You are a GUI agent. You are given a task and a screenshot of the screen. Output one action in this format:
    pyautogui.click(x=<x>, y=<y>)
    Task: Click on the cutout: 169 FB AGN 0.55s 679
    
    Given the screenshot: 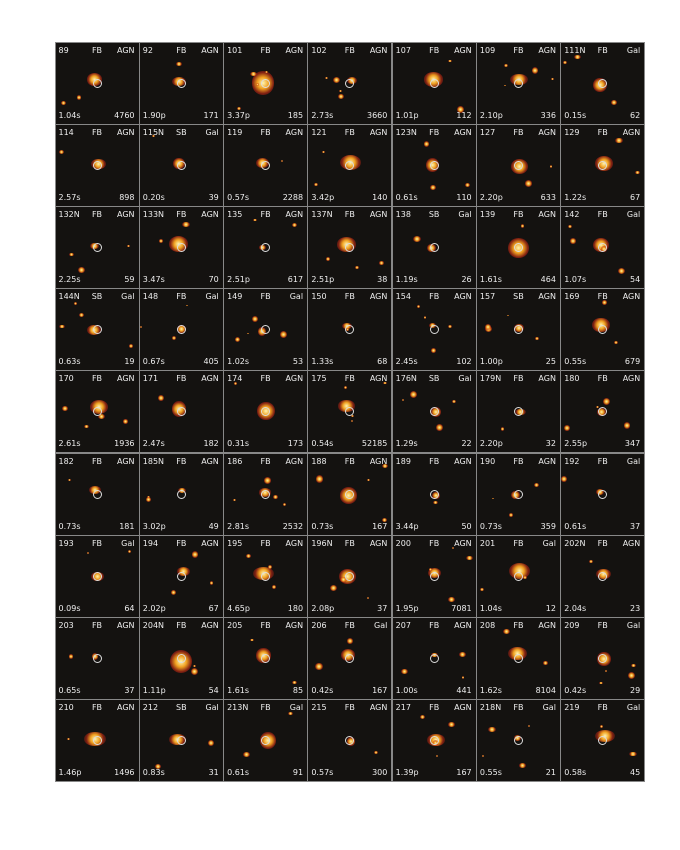 What is the action you would take?
    pyautogui.click(x=603, y=330)
    